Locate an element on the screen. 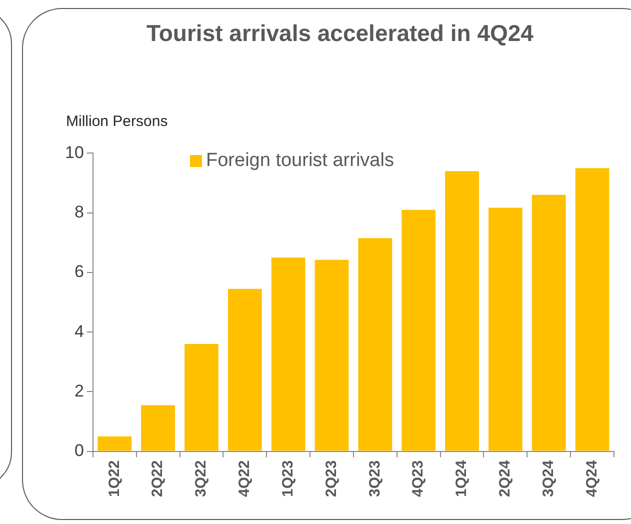 This screenshot has height=524, width=631. y-axis-title: Million Persons is located at coordinates (117, 121).